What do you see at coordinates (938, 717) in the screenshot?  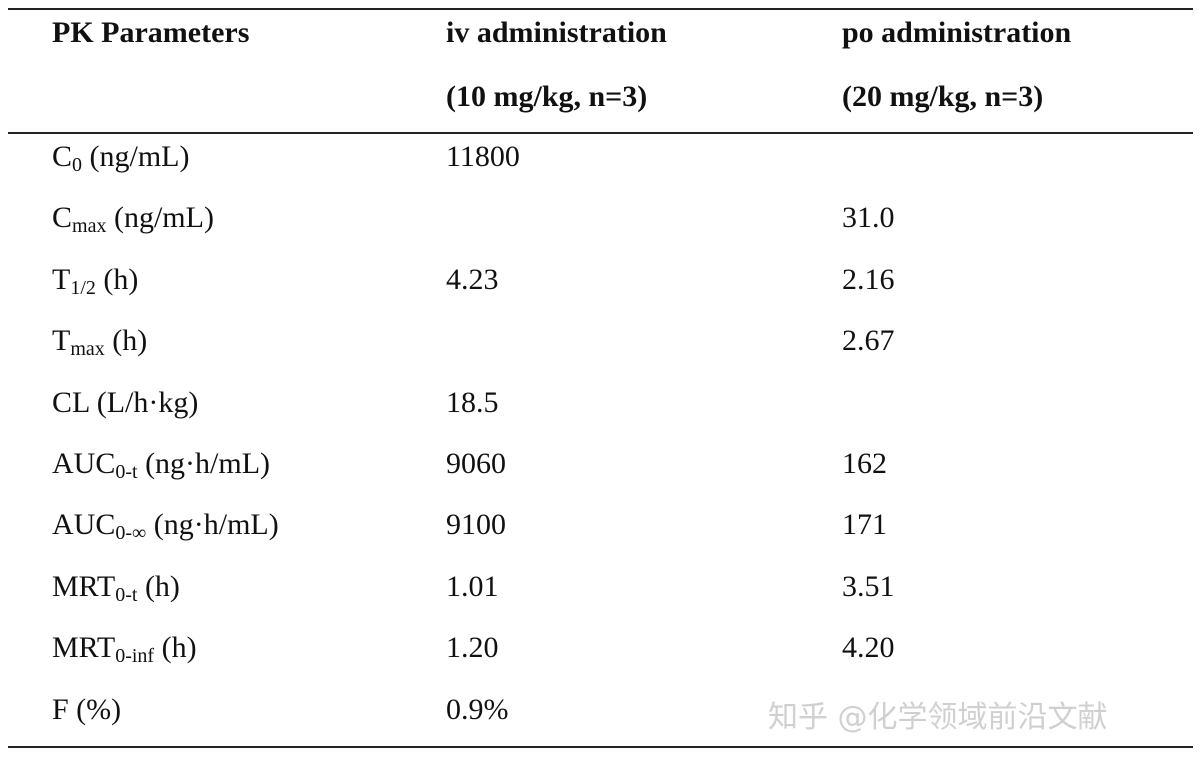 I see `watermark: 知乎 @化学领域前沿文献` at bounding box center [938, 717].